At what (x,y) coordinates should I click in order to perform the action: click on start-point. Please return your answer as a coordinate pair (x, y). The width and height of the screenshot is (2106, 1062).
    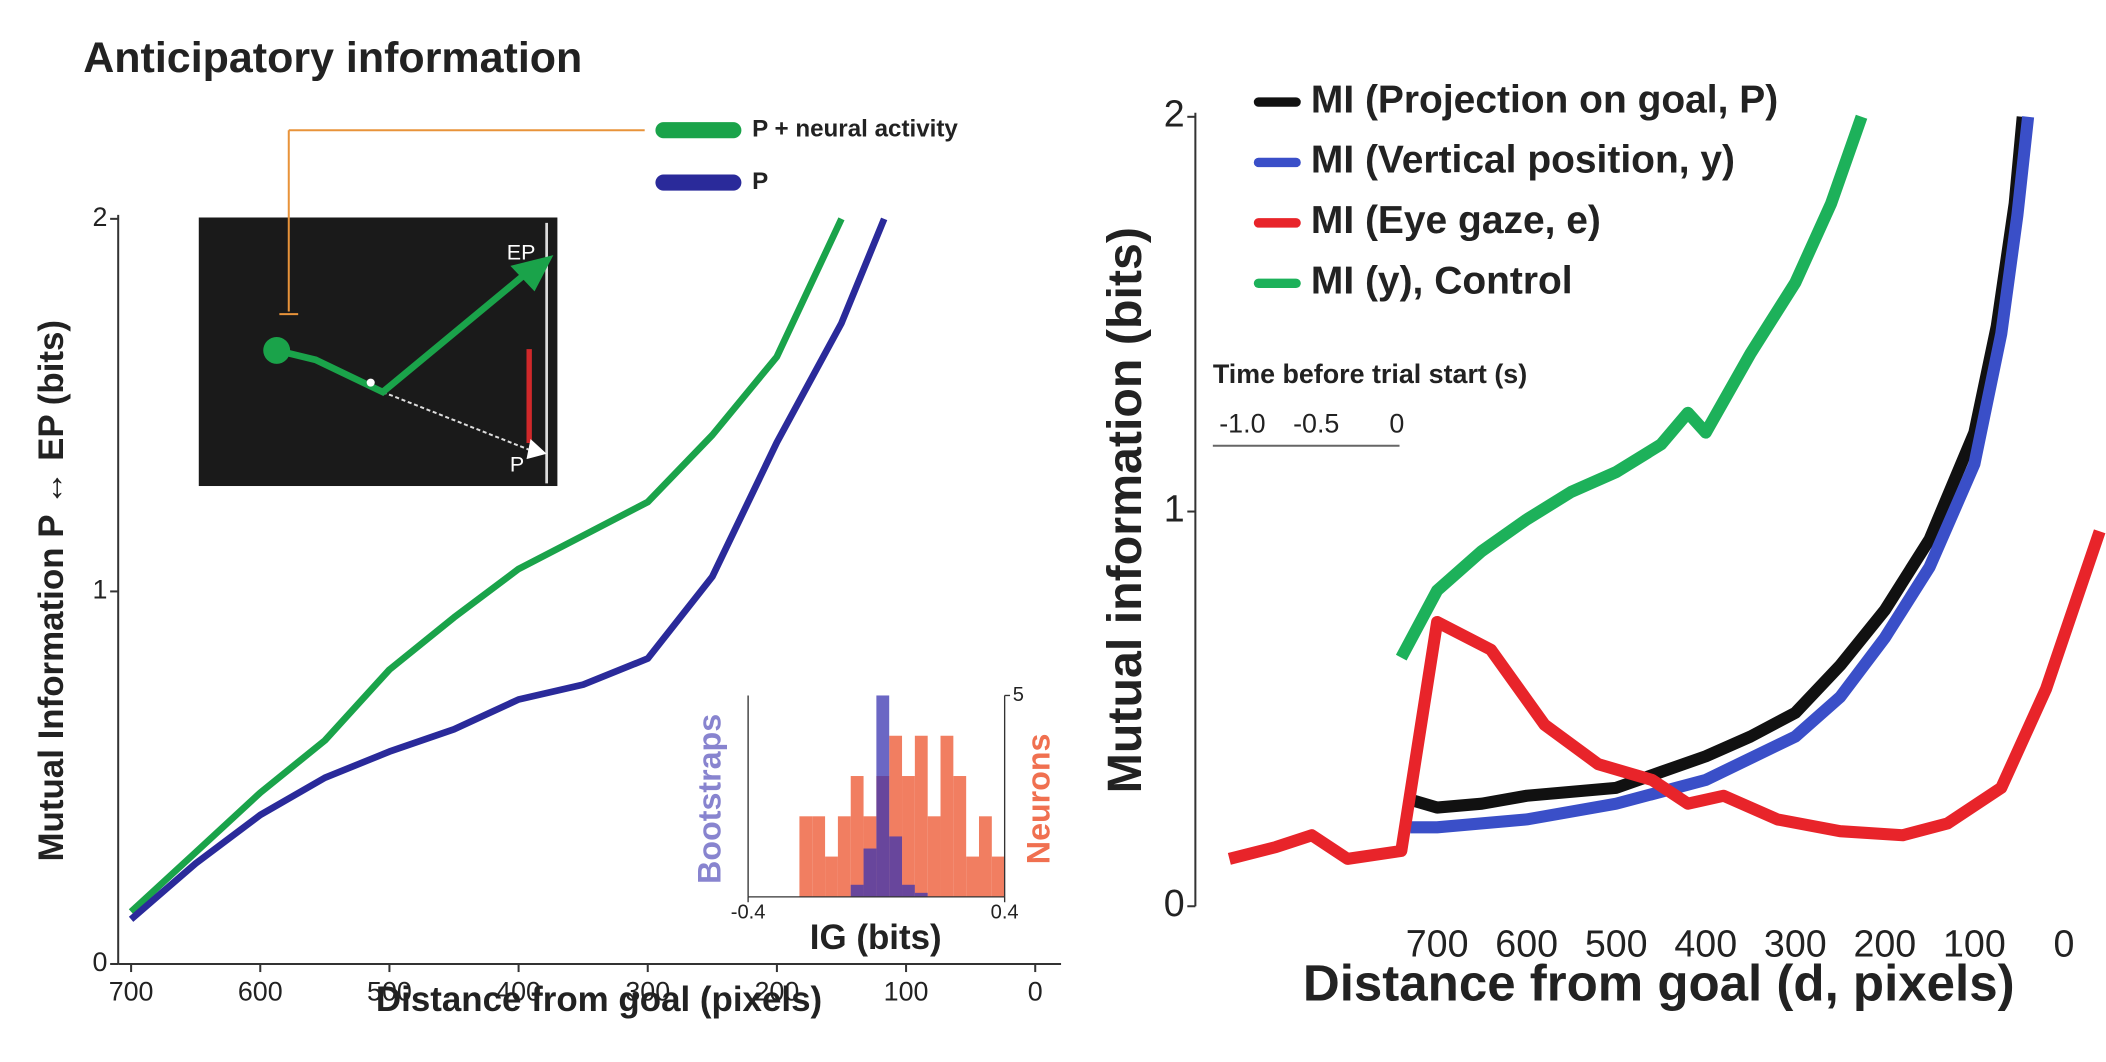
    Looking at the image, I should click on (277, 350).